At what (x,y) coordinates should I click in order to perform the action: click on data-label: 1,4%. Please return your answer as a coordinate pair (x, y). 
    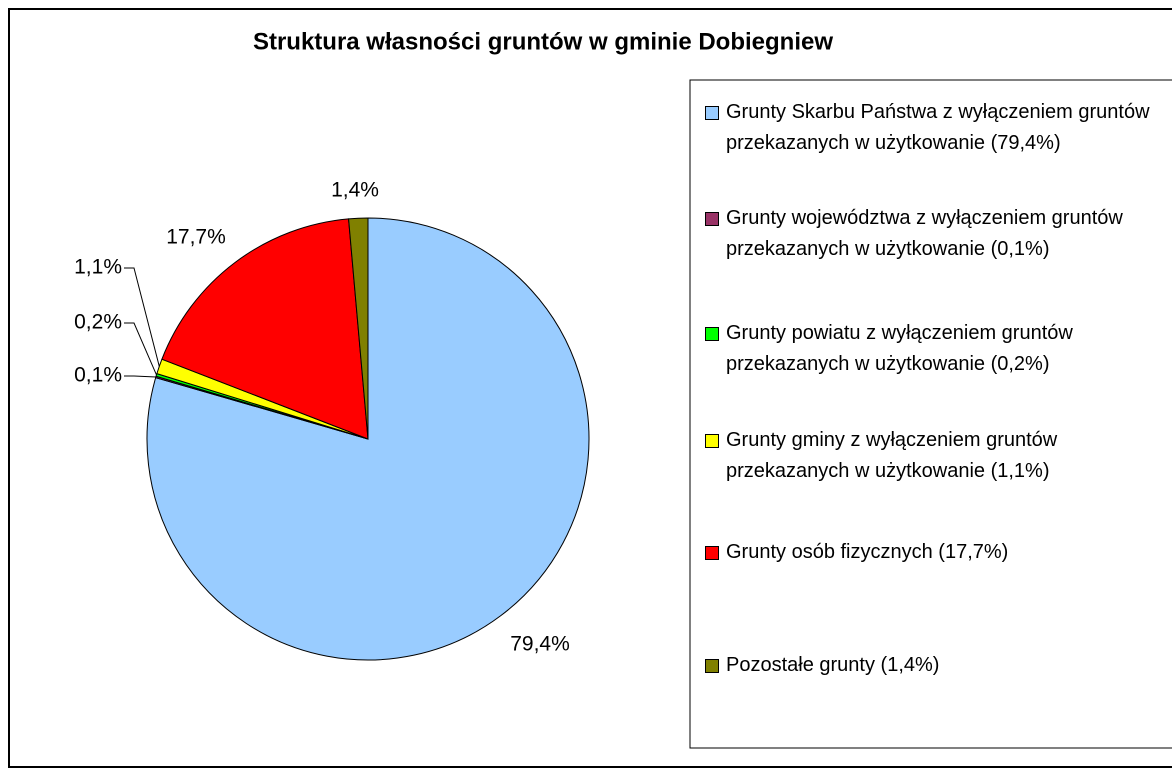
    Looking at the image, I should click on (355, 190).